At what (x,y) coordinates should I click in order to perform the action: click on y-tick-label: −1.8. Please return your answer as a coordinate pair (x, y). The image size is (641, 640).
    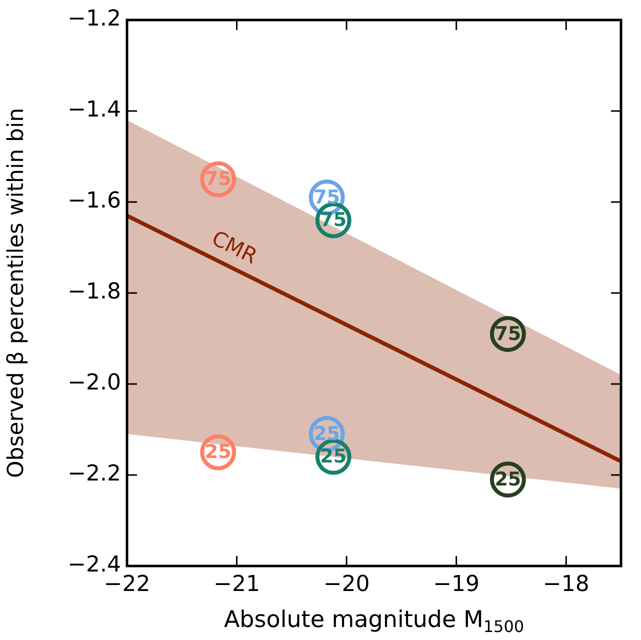
    Looking at the image, I should click on (94, 292).